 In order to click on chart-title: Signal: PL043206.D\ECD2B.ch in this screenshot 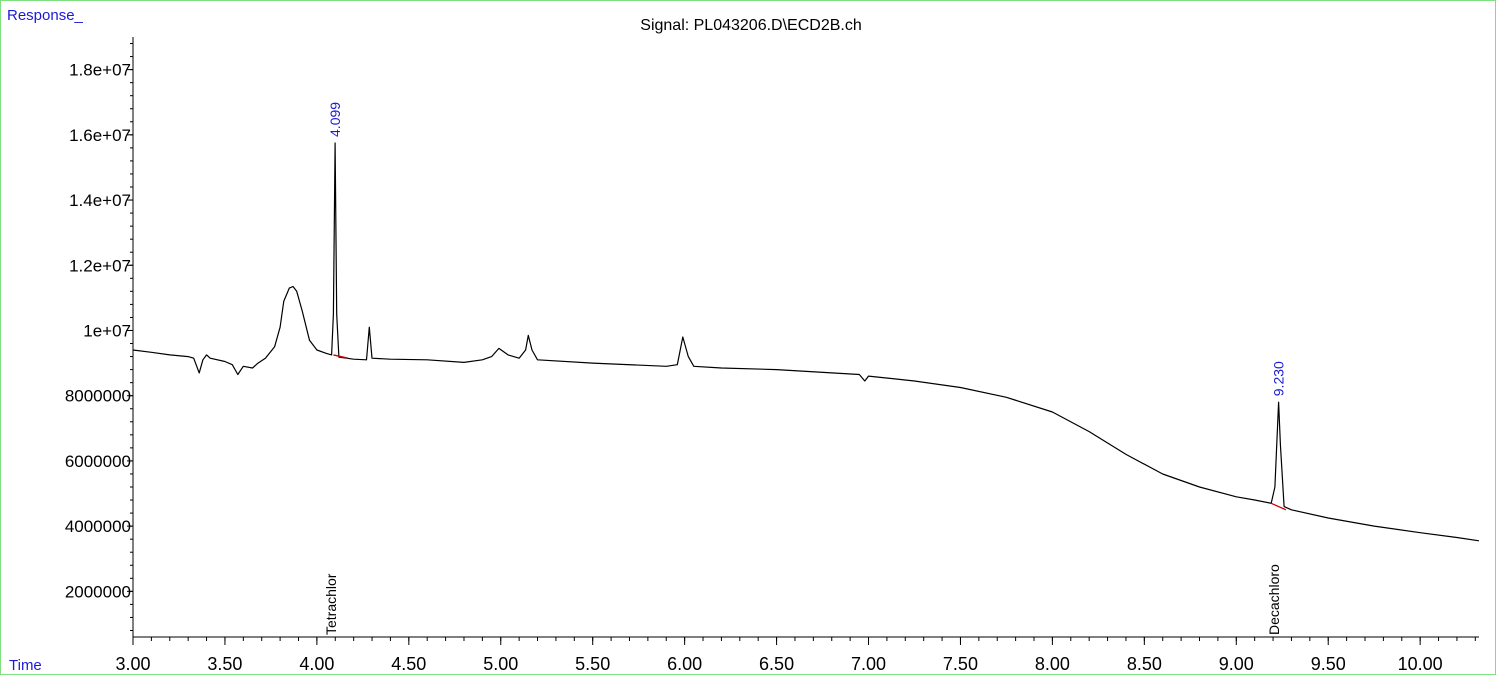, I will do `click(751, 25)`.